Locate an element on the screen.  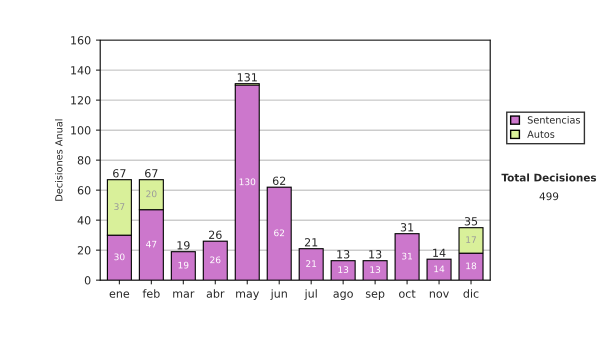
x-tick-label: ago is located at coordinates (343, 295).